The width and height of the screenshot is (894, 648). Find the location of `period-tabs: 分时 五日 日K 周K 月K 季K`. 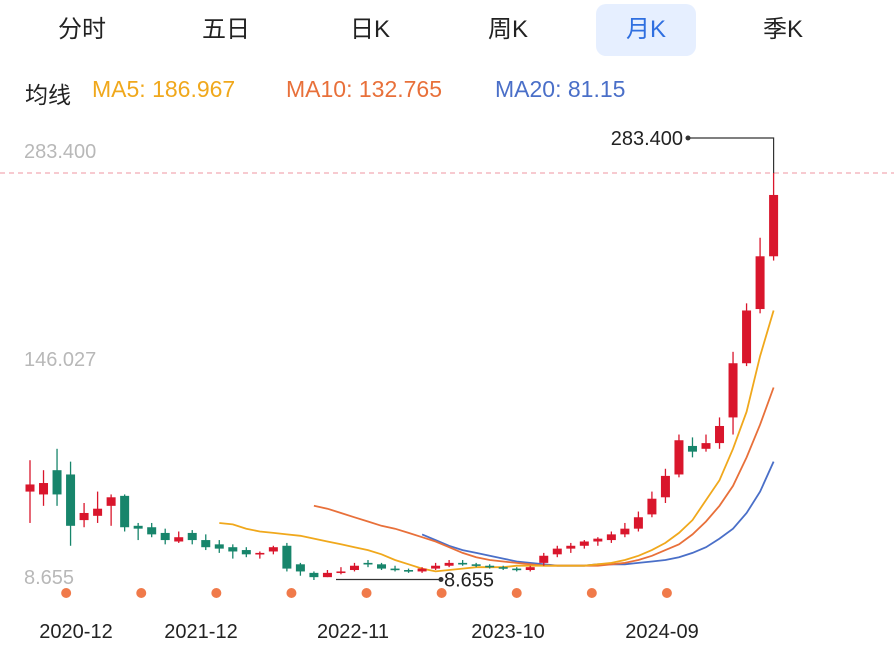

period-tabs: 分时 五日 日K 周K 月K 季K is located at coordinates (447, 31).